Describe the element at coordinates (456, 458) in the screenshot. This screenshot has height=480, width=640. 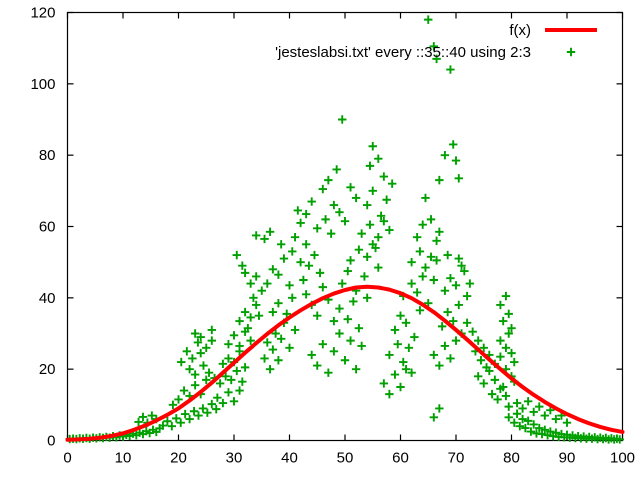
I see `x-tick-label: 70` at that location.